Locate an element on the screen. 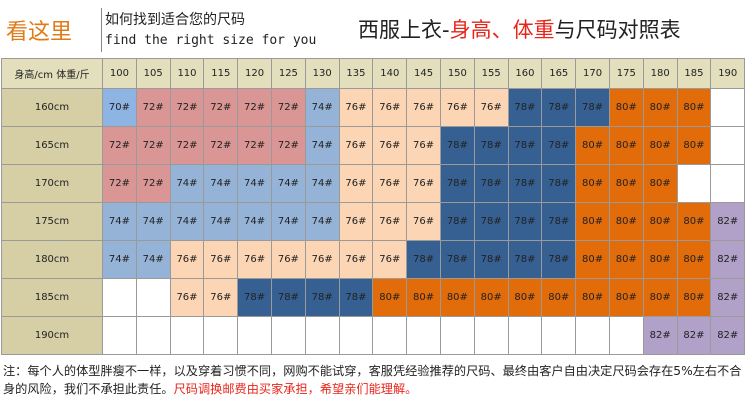  table-row: 190cm 82# 82# 82# is located at coordinates (373, 335).